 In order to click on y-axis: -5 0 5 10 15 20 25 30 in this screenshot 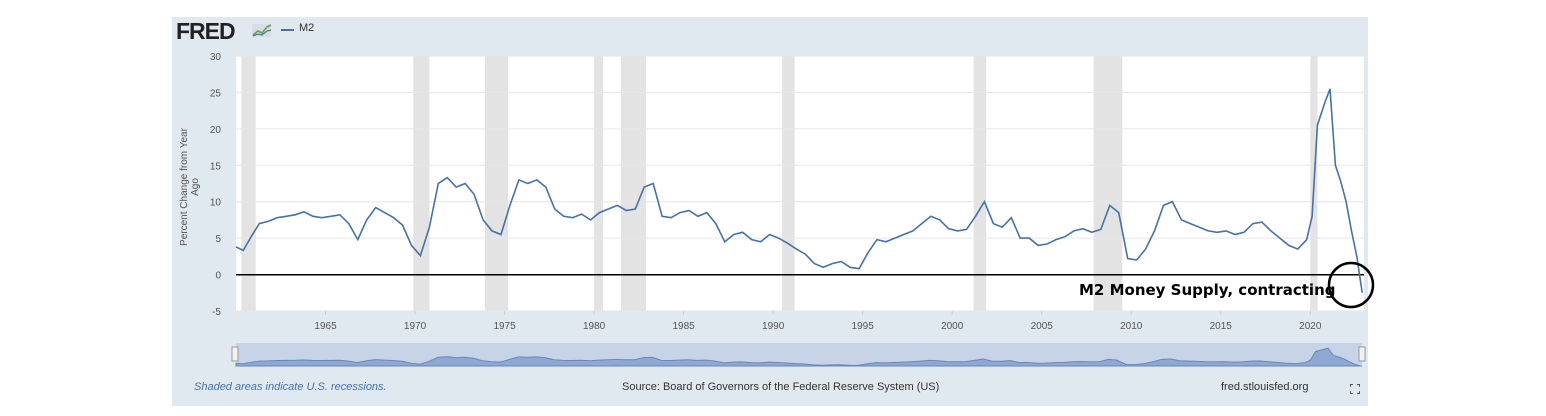, I will do `click(216, 185)`.